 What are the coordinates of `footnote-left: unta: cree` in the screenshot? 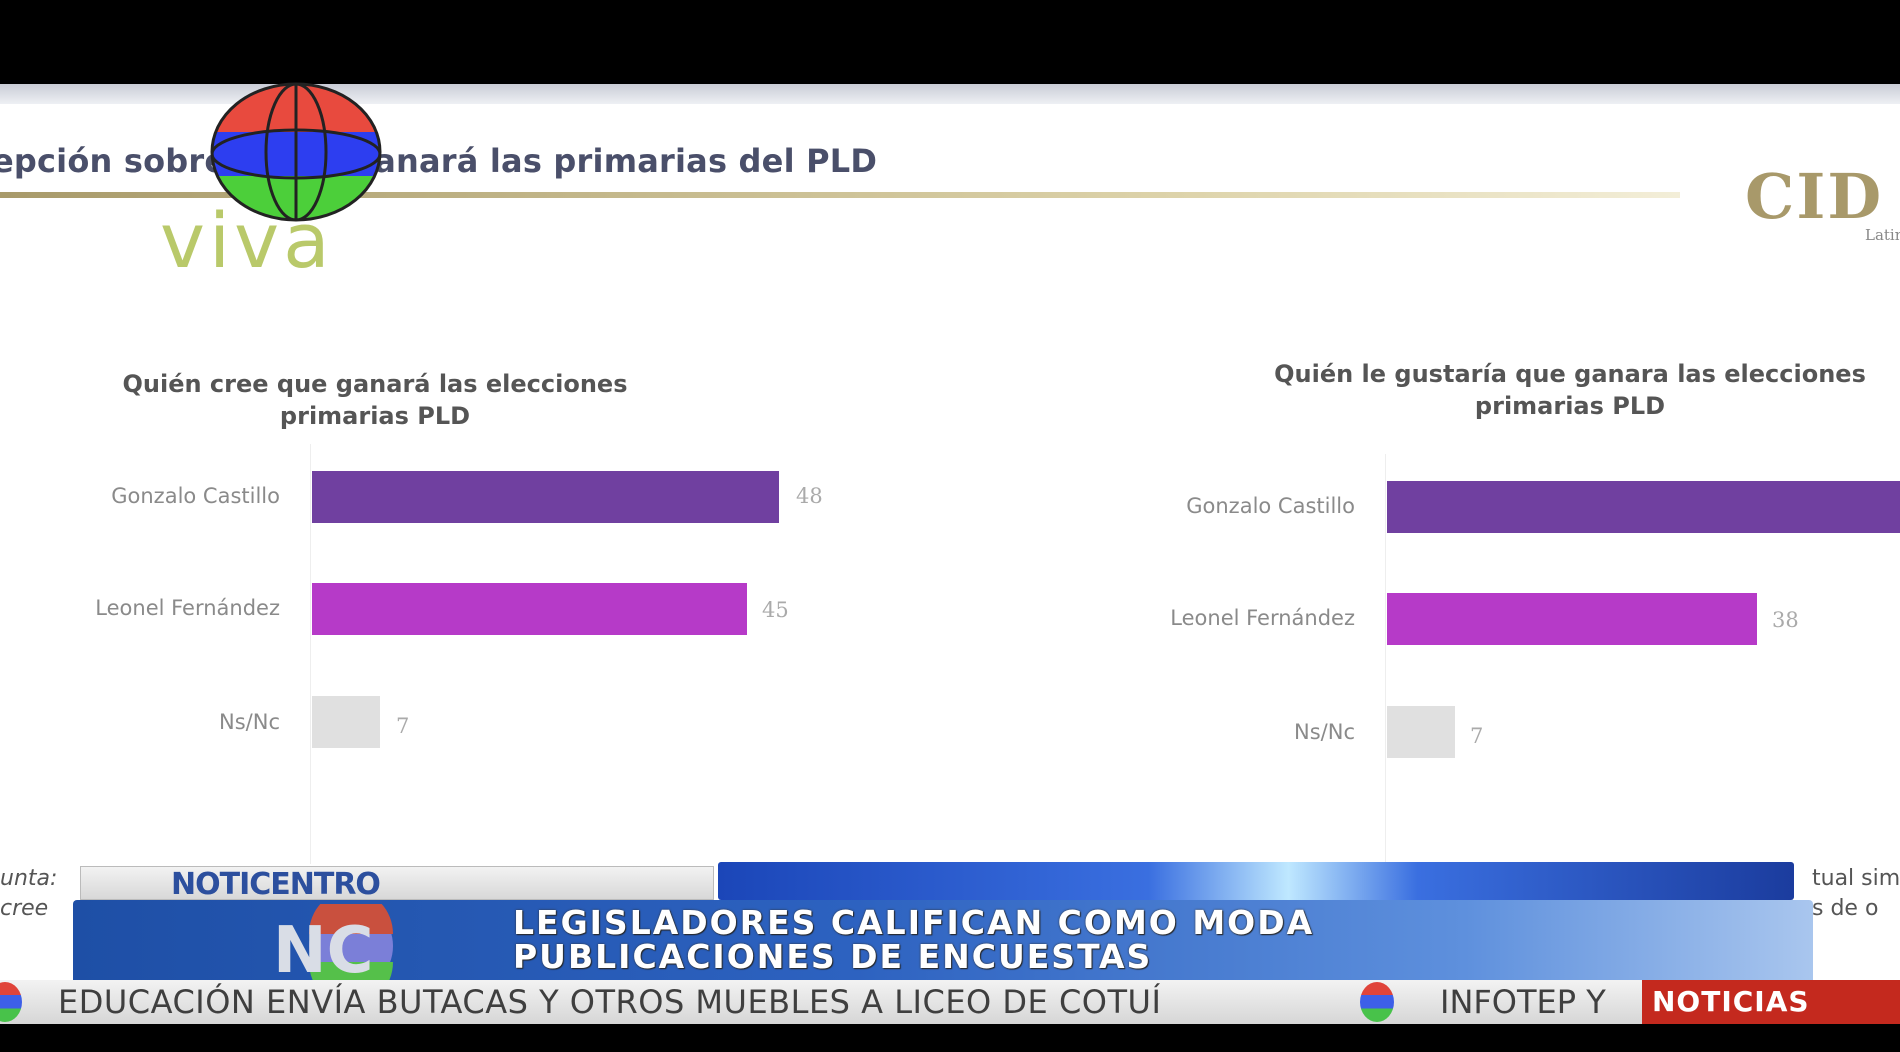 It's located at (28, 894).